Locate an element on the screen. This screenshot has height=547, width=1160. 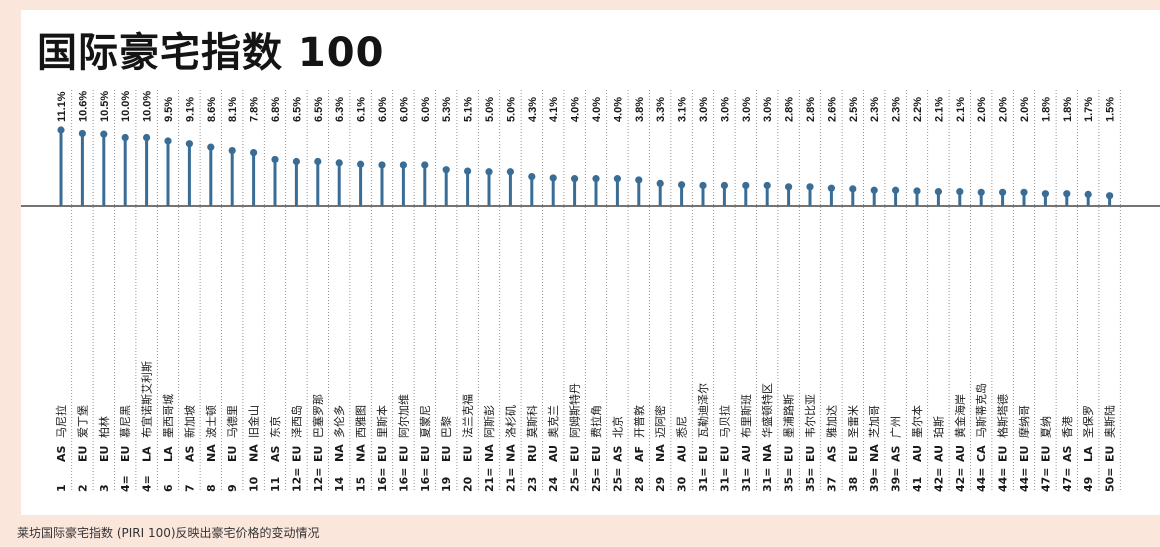
category-label: 47=AS香港 is located at coordinates (1067, 454).